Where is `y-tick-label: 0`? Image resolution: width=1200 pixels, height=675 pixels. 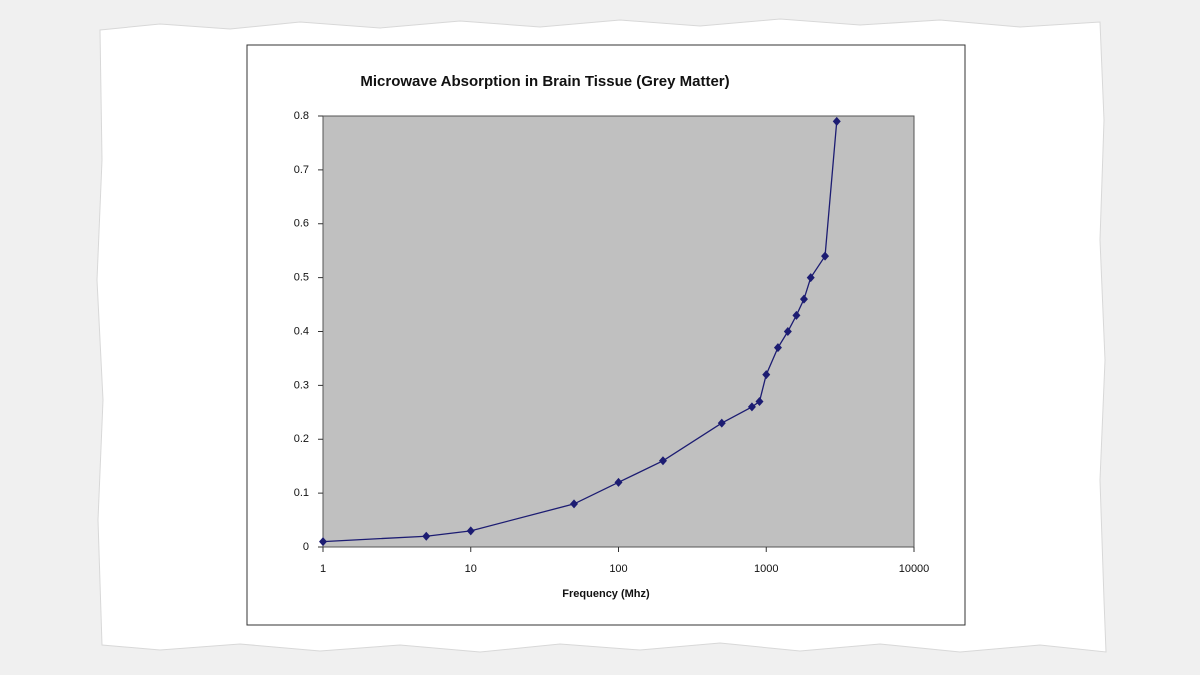 y-tick-label: 0 is located at coordinates (306, 547).